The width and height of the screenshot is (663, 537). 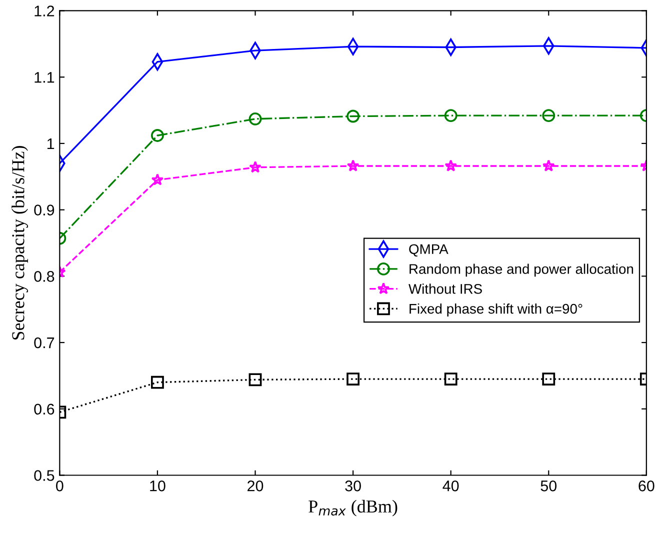 What do you see at coordinates (496, 310) in the screenshot?
I see `legend-label: Fixed phase shift with α=90°` at bounding box center [496, 310].